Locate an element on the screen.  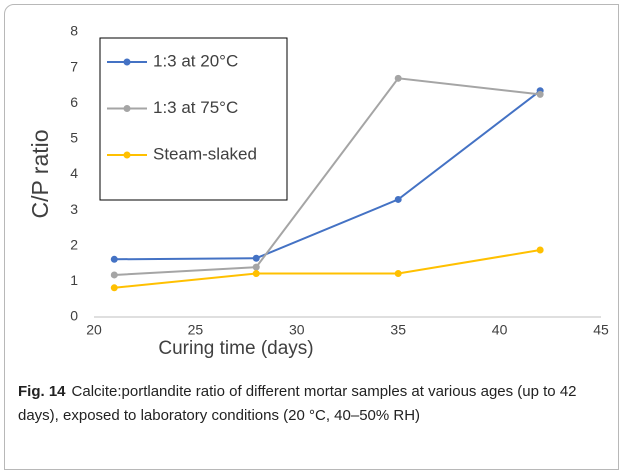
series-line is located at coordinates (327, 269).